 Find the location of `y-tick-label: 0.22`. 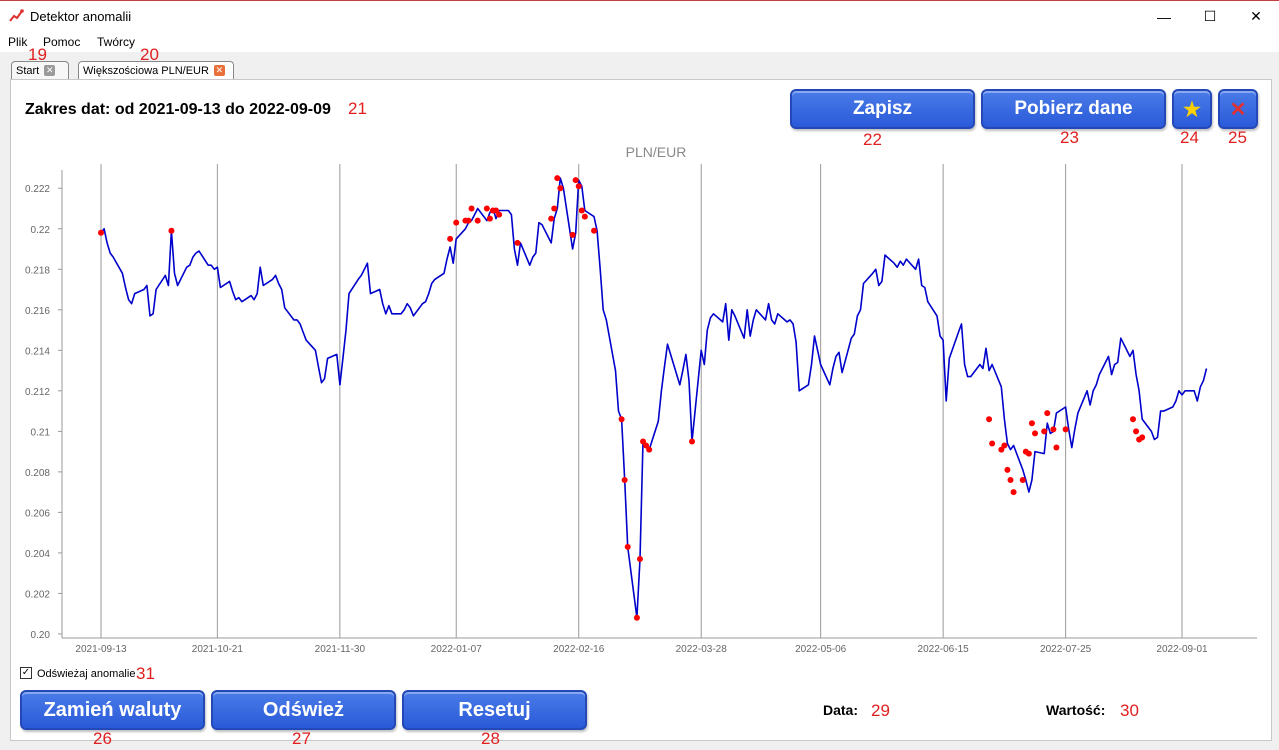

y-tick-label: 0.22 is located at coordinates (41, 230).